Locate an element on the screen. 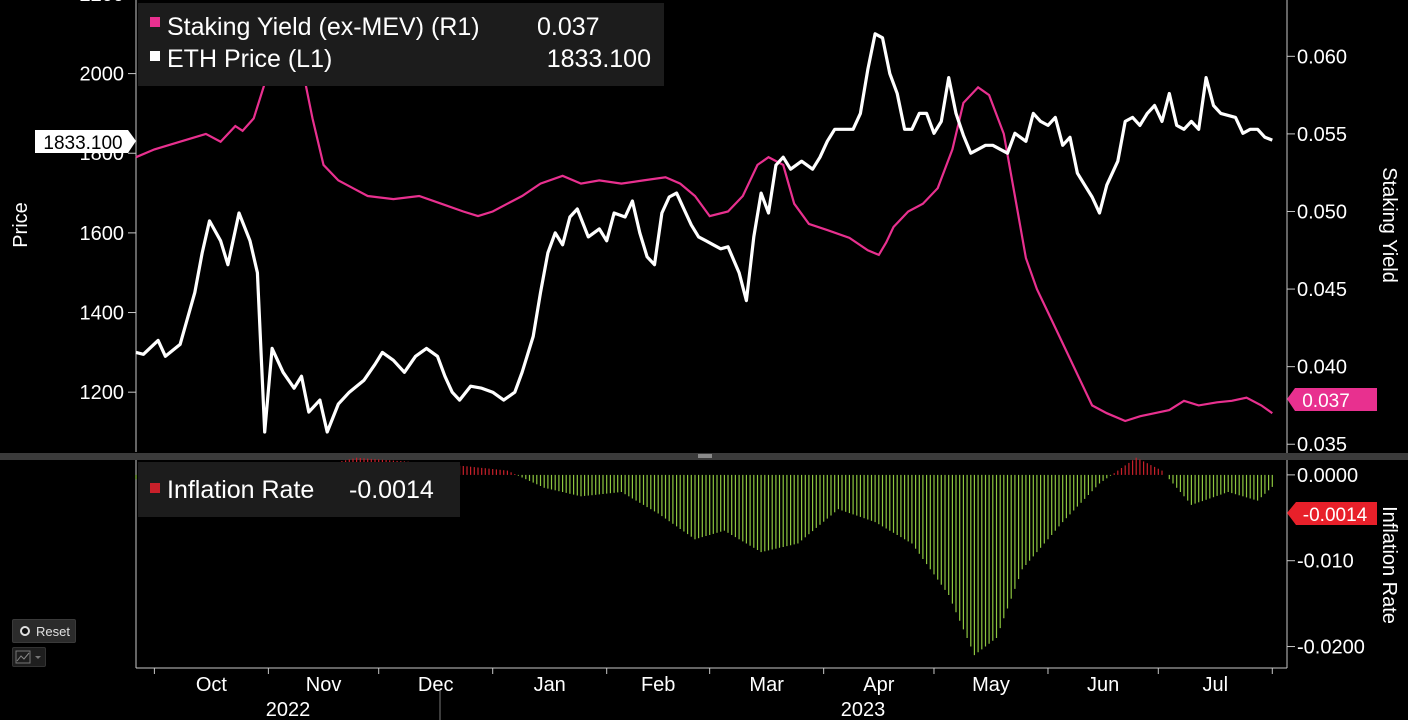  month-tick-label: Jun is located at coordinates (1103, 685).